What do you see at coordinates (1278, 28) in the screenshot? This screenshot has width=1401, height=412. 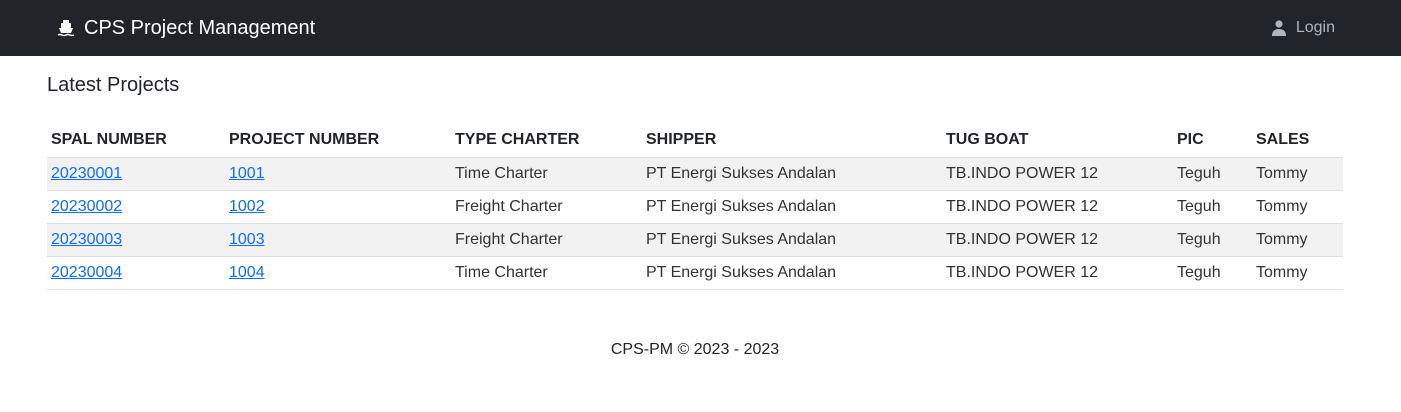 I see `user-icon` at bounding box center [1278, 28].